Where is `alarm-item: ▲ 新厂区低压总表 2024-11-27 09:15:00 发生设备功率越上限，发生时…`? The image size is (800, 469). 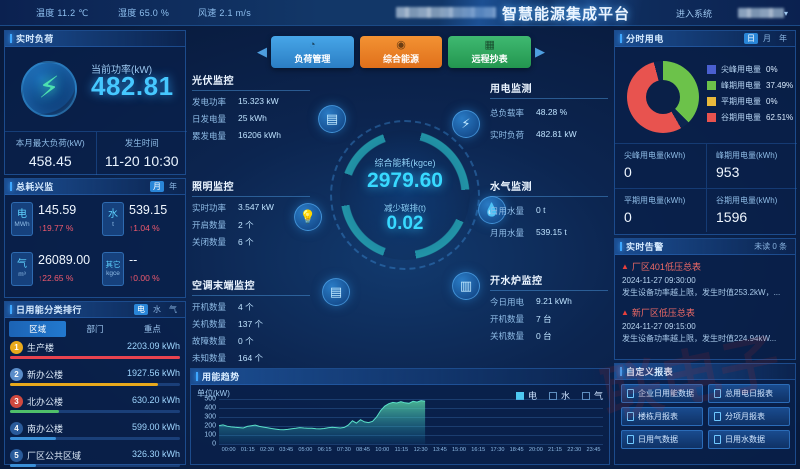
alarm-item: ▲ 新厂区低压总表 2024-11-27 09:15:00 发生设备功率越上限，发生时… is located at coordinates (705, 326).